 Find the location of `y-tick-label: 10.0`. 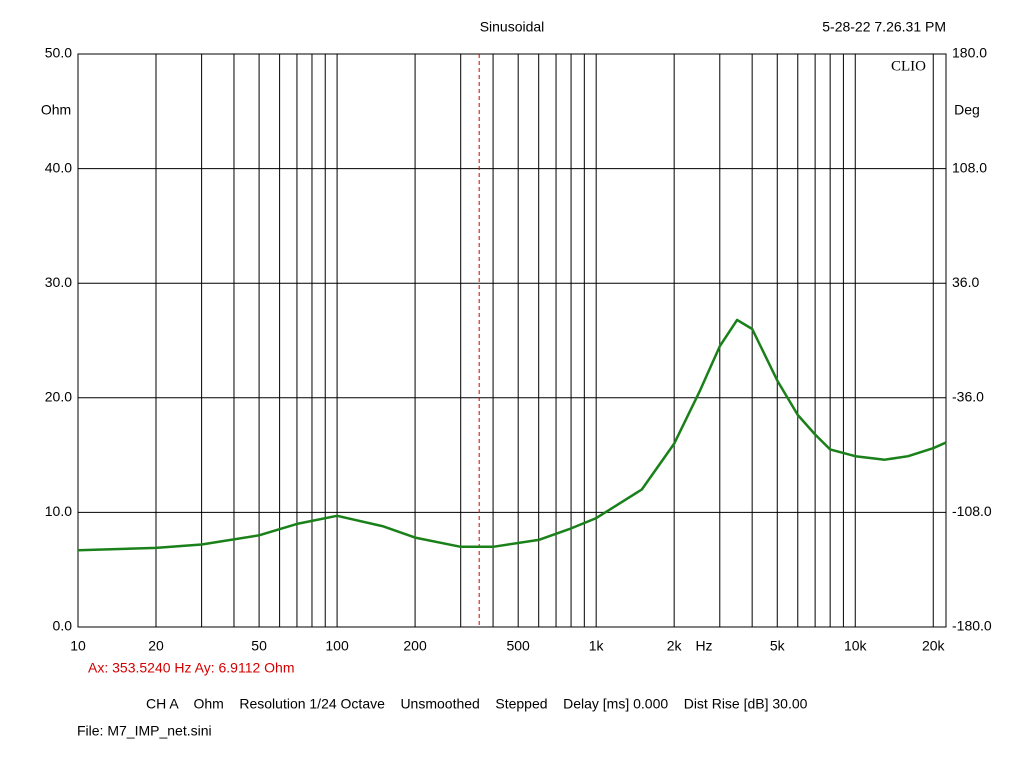

y-tick-label: 10.0 is located at coordinates (58, 511).